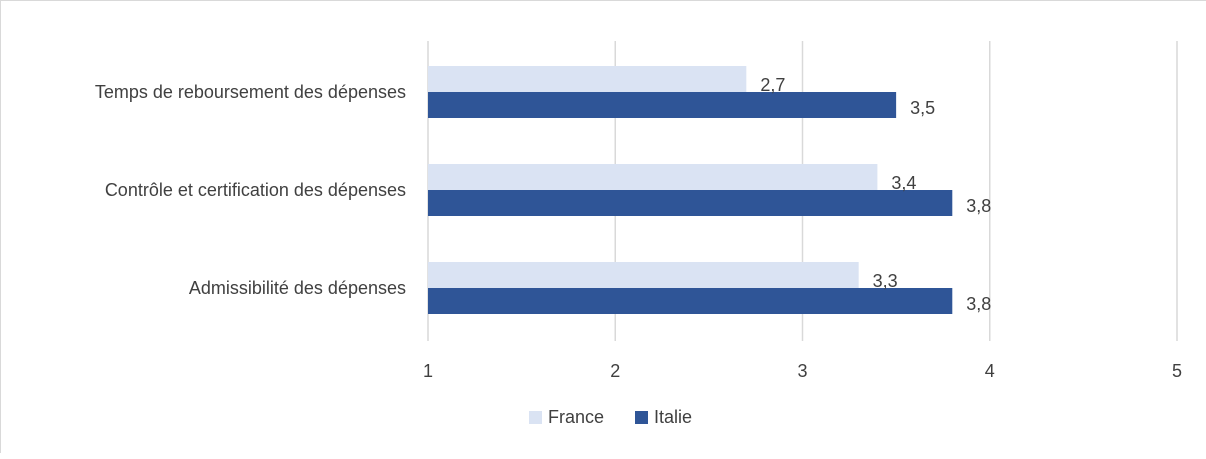 This screenshot has width=1206, height=459. I want to click on data-labels: 2,7 3,5 3,4 3,8 3,3 3,8, so click(875, 194).